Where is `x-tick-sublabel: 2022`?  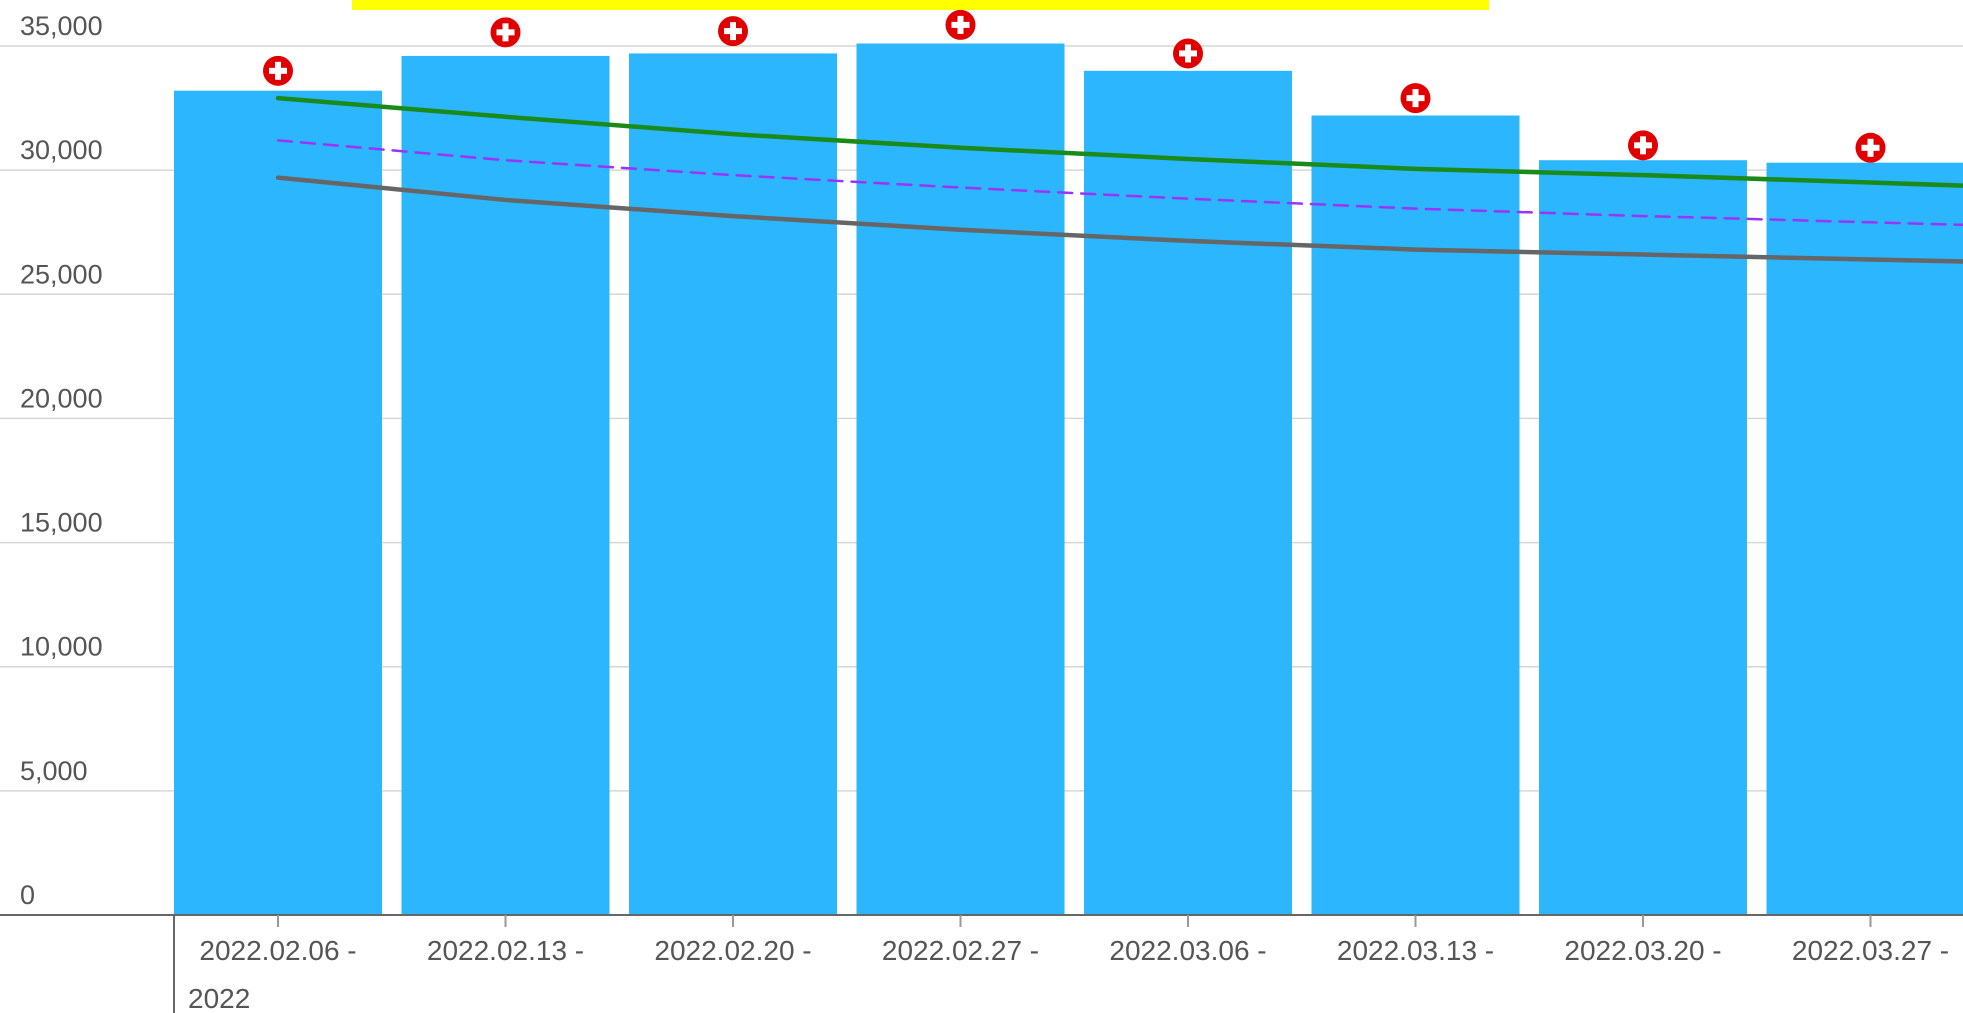 x-tick-sublabel: 2022 is located at coordinates (219, 998).